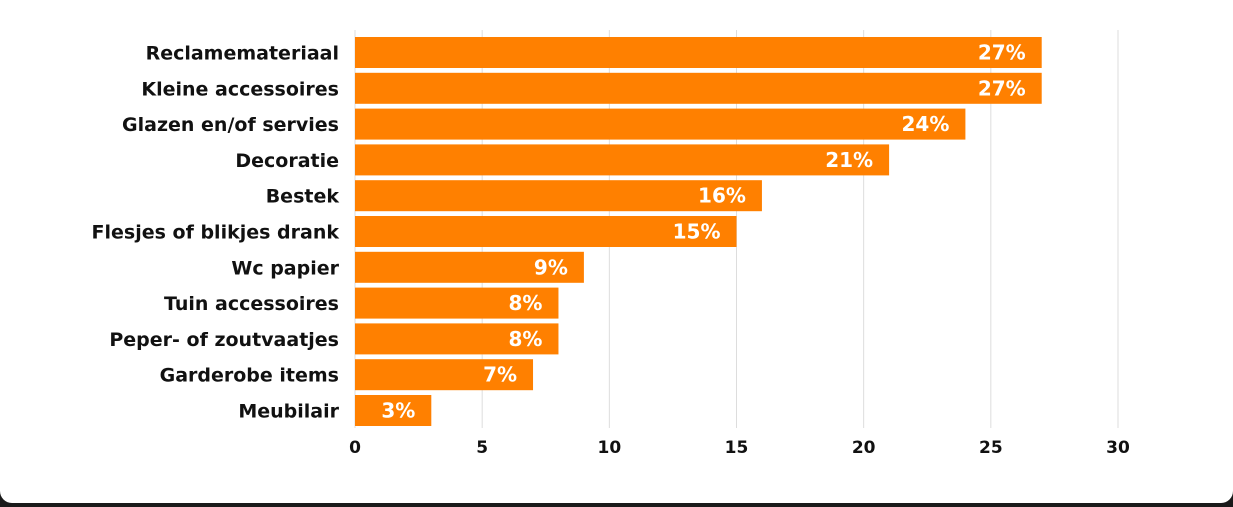 Image resolution: width=1233 pixels, height=507 pixels. What do you see at coordinates (609, 448) in the screenshot?
I see `x-tick-label-2: 10` at bounding box center [609, 448].